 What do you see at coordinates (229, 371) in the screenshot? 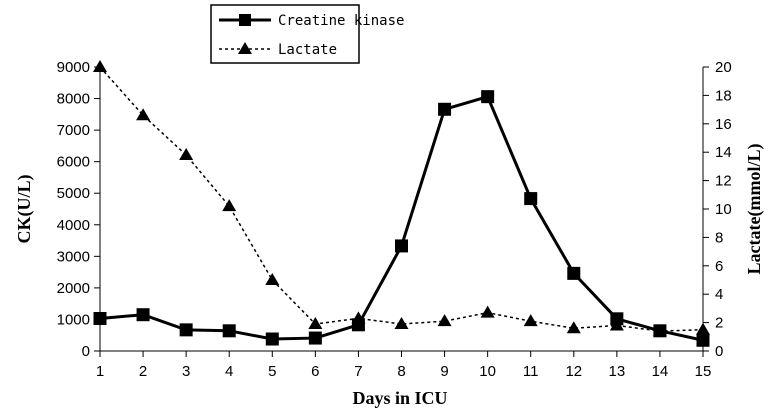
I see `x-tick-label: 4` at bounding box center [229, 371].